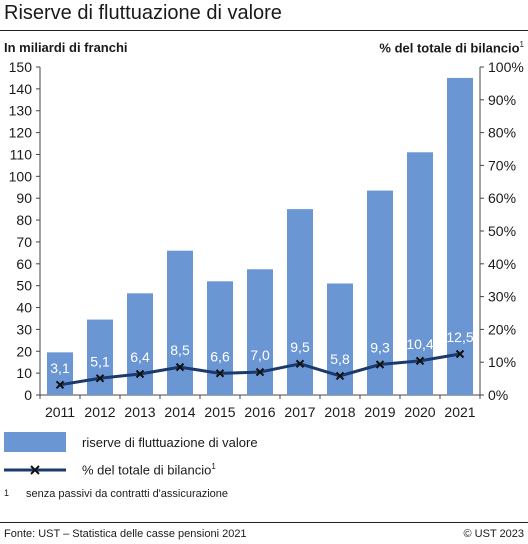 The image size is (528, 544). What do you see at coordinates (502, 329) in the screenshot?
I see `right-tick-label: 20%` at bounding box center [502, 329].